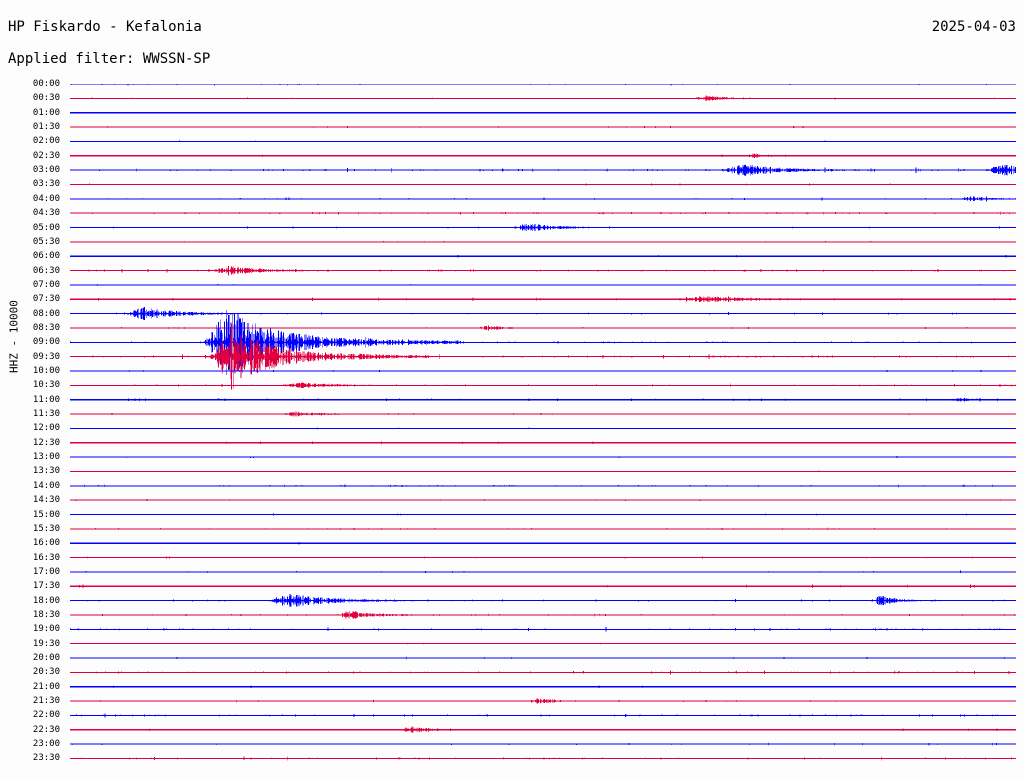  What do you see at coordinates (46, 514) in the screenshot?
I see `time-tick-label: 15:00` at bounding box center [46, 514].